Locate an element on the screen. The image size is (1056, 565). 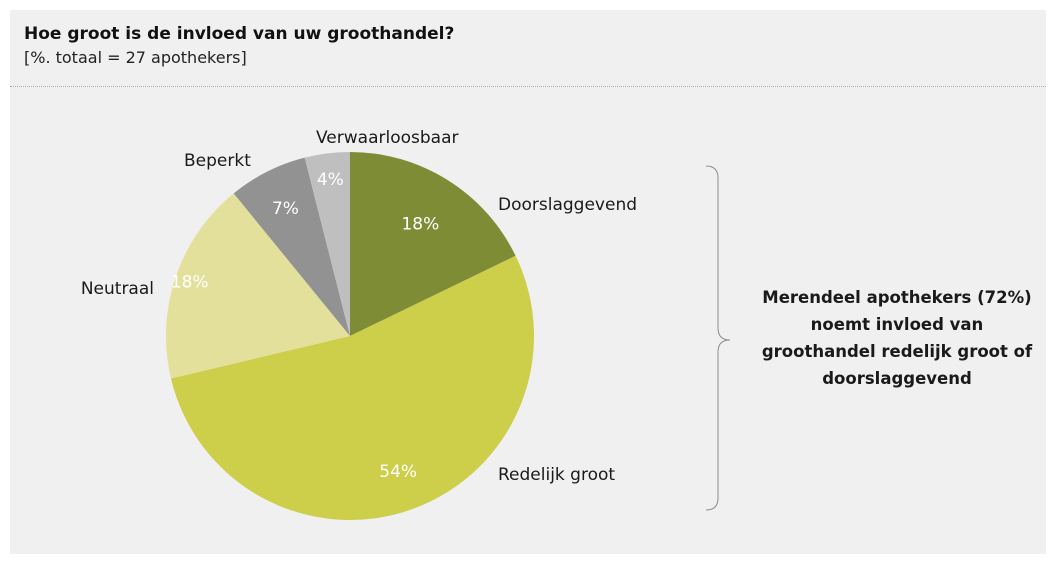
value-label: 7% is located at coordinates (285, 209).